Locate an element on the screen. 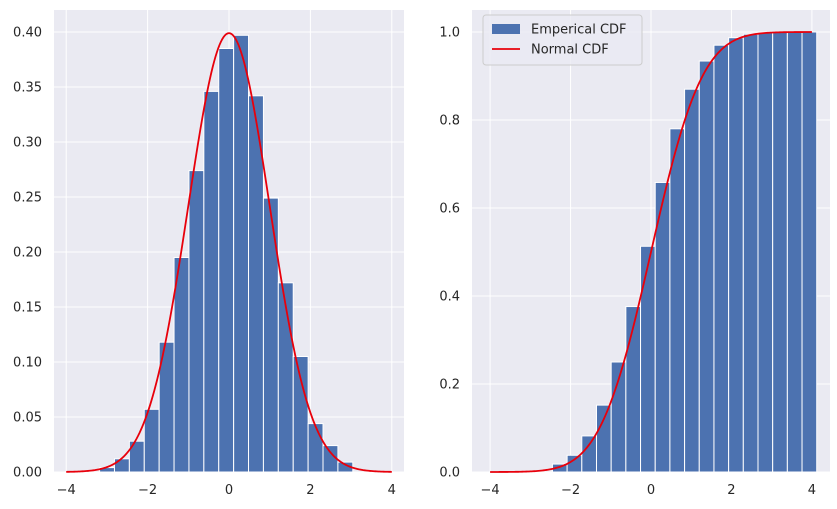  legend-swatch-patch is located at coordinates (506, 29).